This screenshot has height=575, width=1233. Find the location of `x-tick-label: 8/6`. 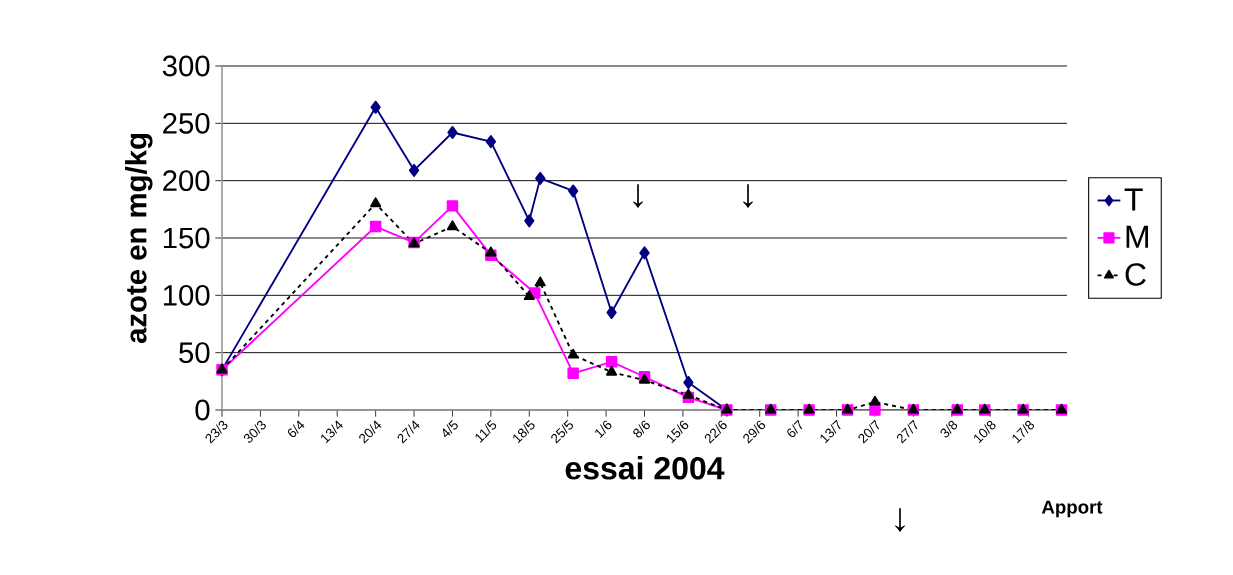

x-tick-label: 8/6 is located at coordinates (641, 429).